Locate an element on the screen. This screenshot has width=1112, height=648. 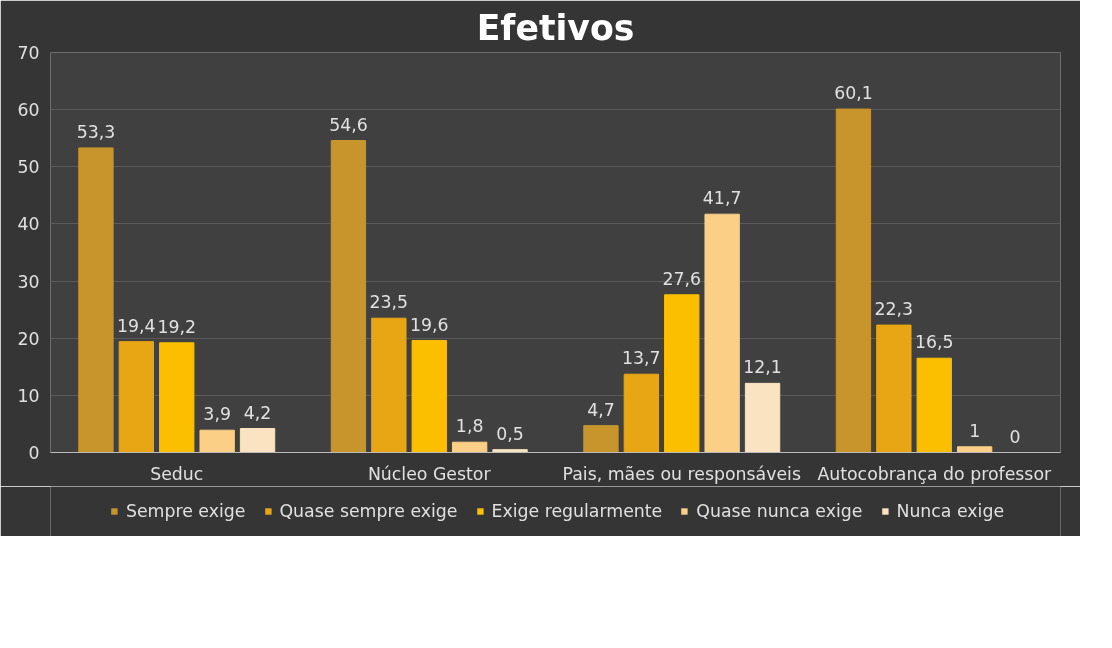
y-tick-label: 10 is located at coordinates (28, 395).